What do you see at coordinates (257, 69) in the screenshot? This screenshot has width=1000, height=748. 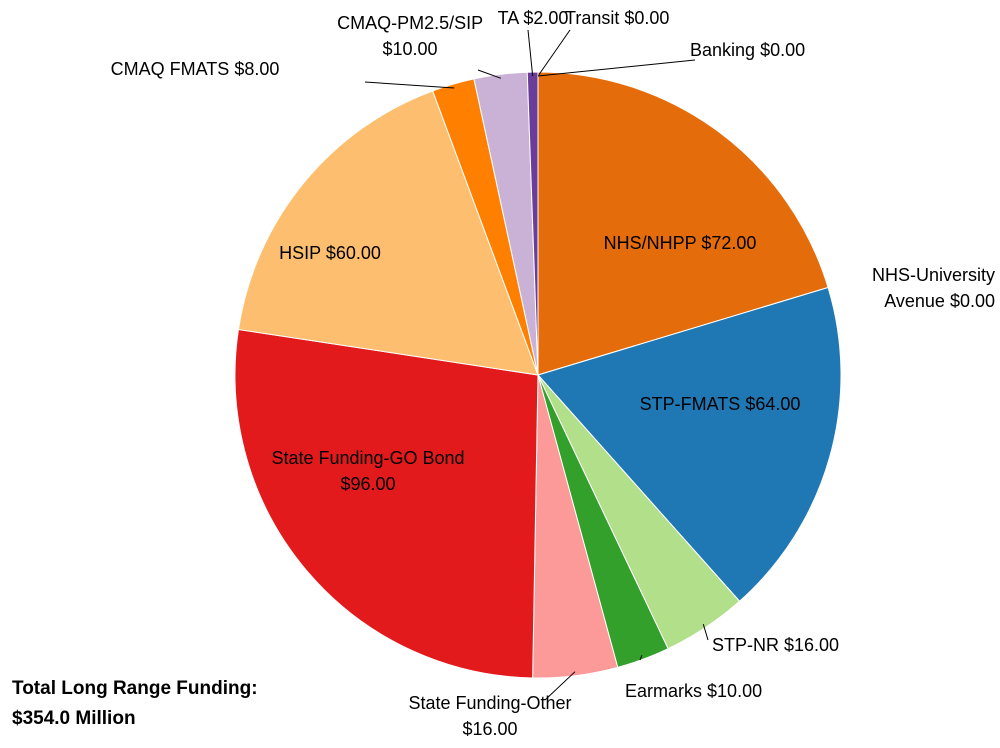 I see `slice-value: $8.00` at bounding box center [257, 69].